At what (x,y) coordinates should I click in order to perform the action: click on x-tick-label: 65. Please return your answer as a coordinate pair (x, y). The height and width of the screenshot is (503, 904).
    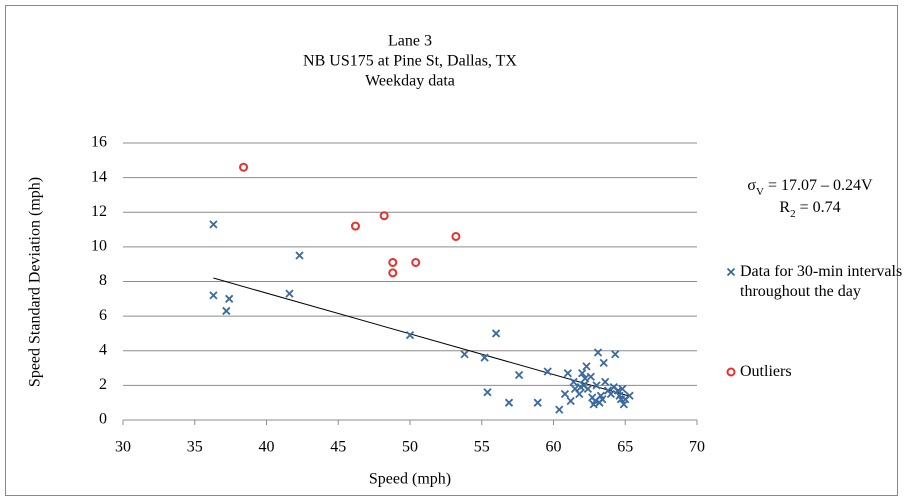
    Looking at the image, I should click on (625, 447).